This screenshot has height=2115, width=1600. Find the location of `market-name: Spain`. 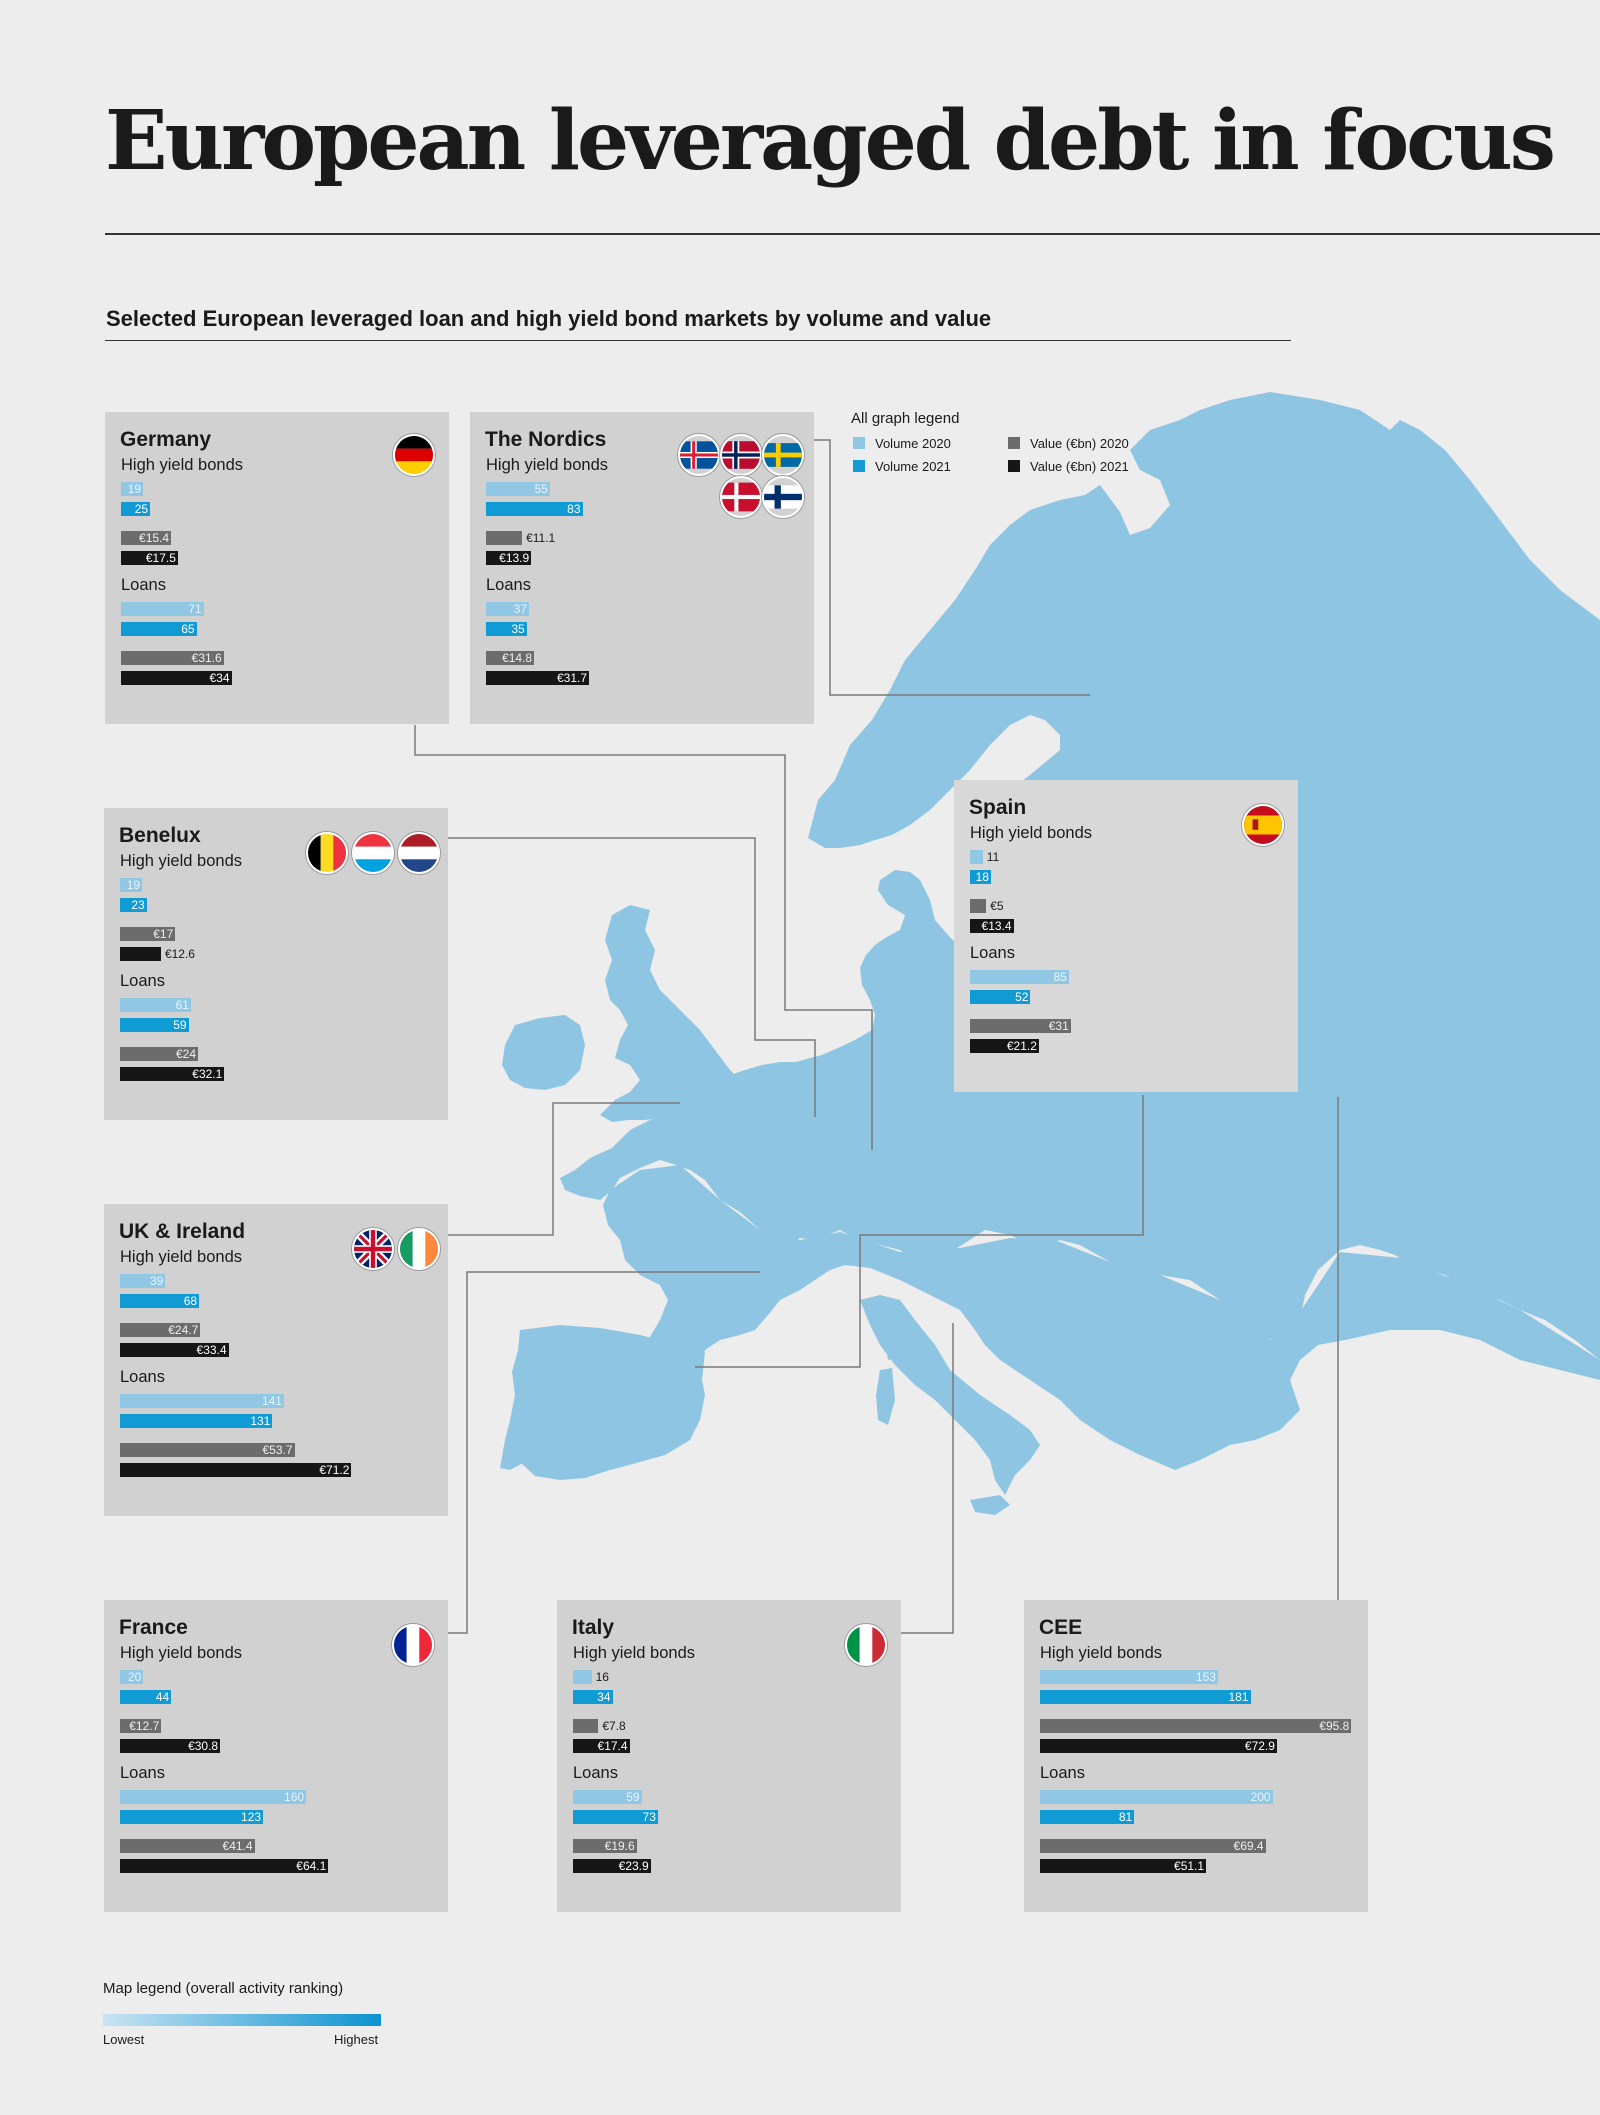

market-name: Spain is located at coordinates (998, 807).